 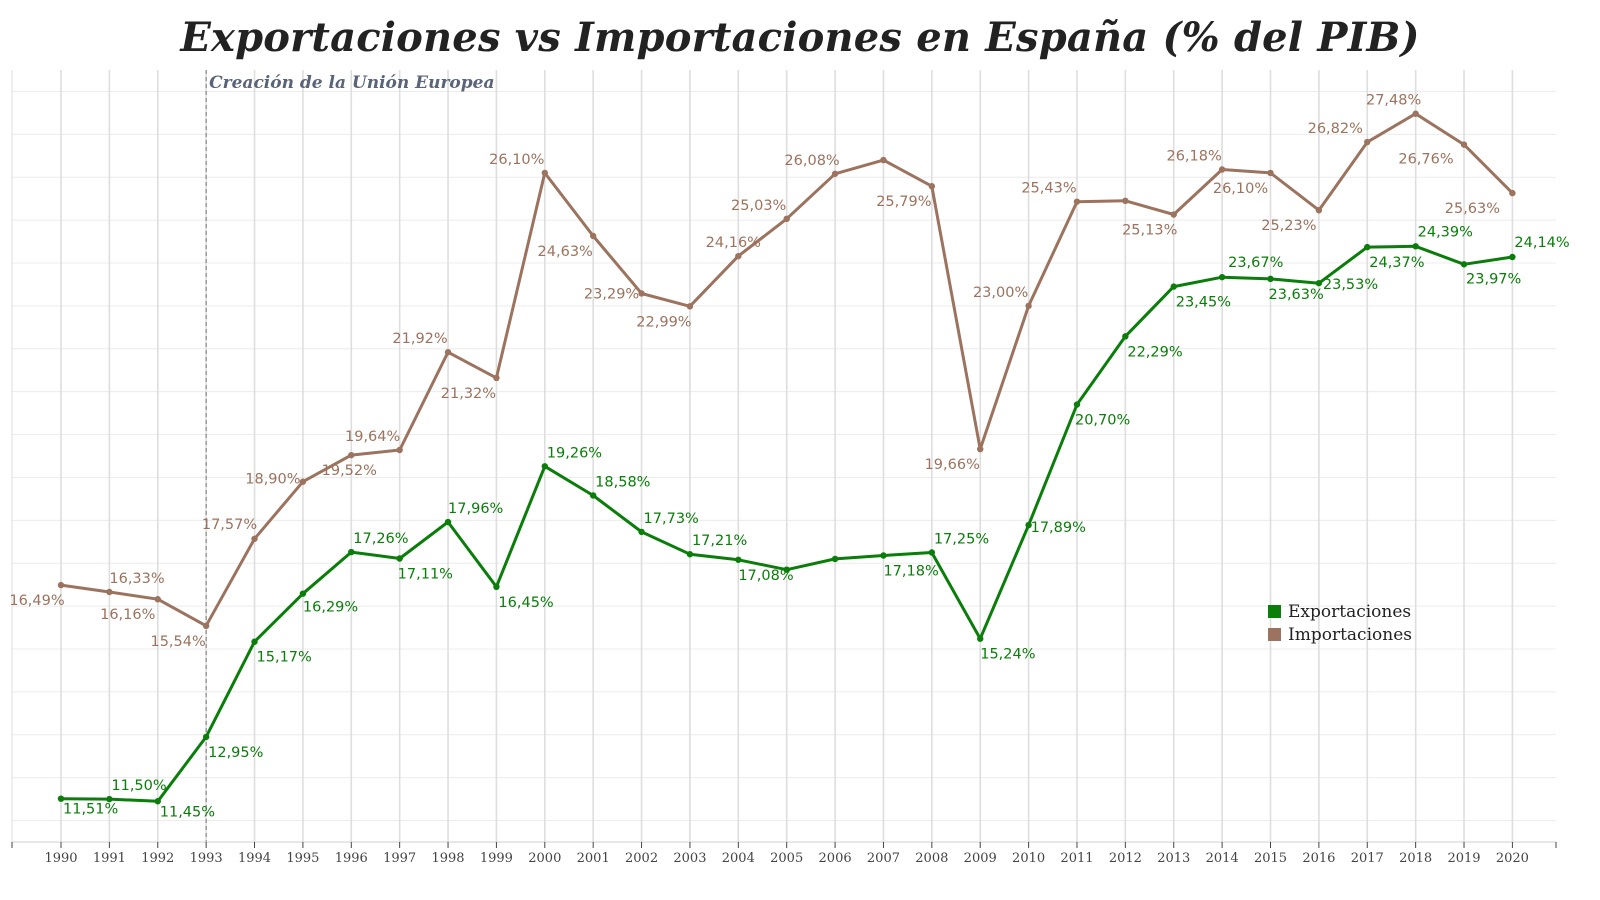 I want to click on data-label-exportaciones: 23,45%, so click(x=1203, y=303).